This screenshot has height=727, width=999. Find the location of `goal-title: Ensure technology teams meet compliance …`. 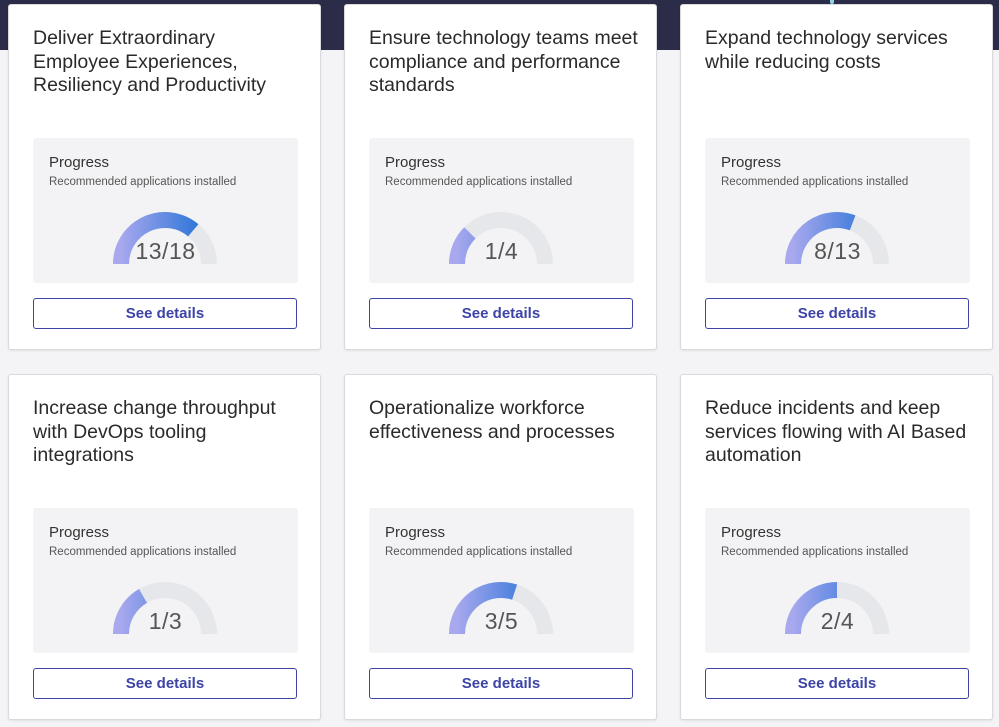

goal-title: Ensure technology teams meet compliance … is located at coordinates (503, 61).